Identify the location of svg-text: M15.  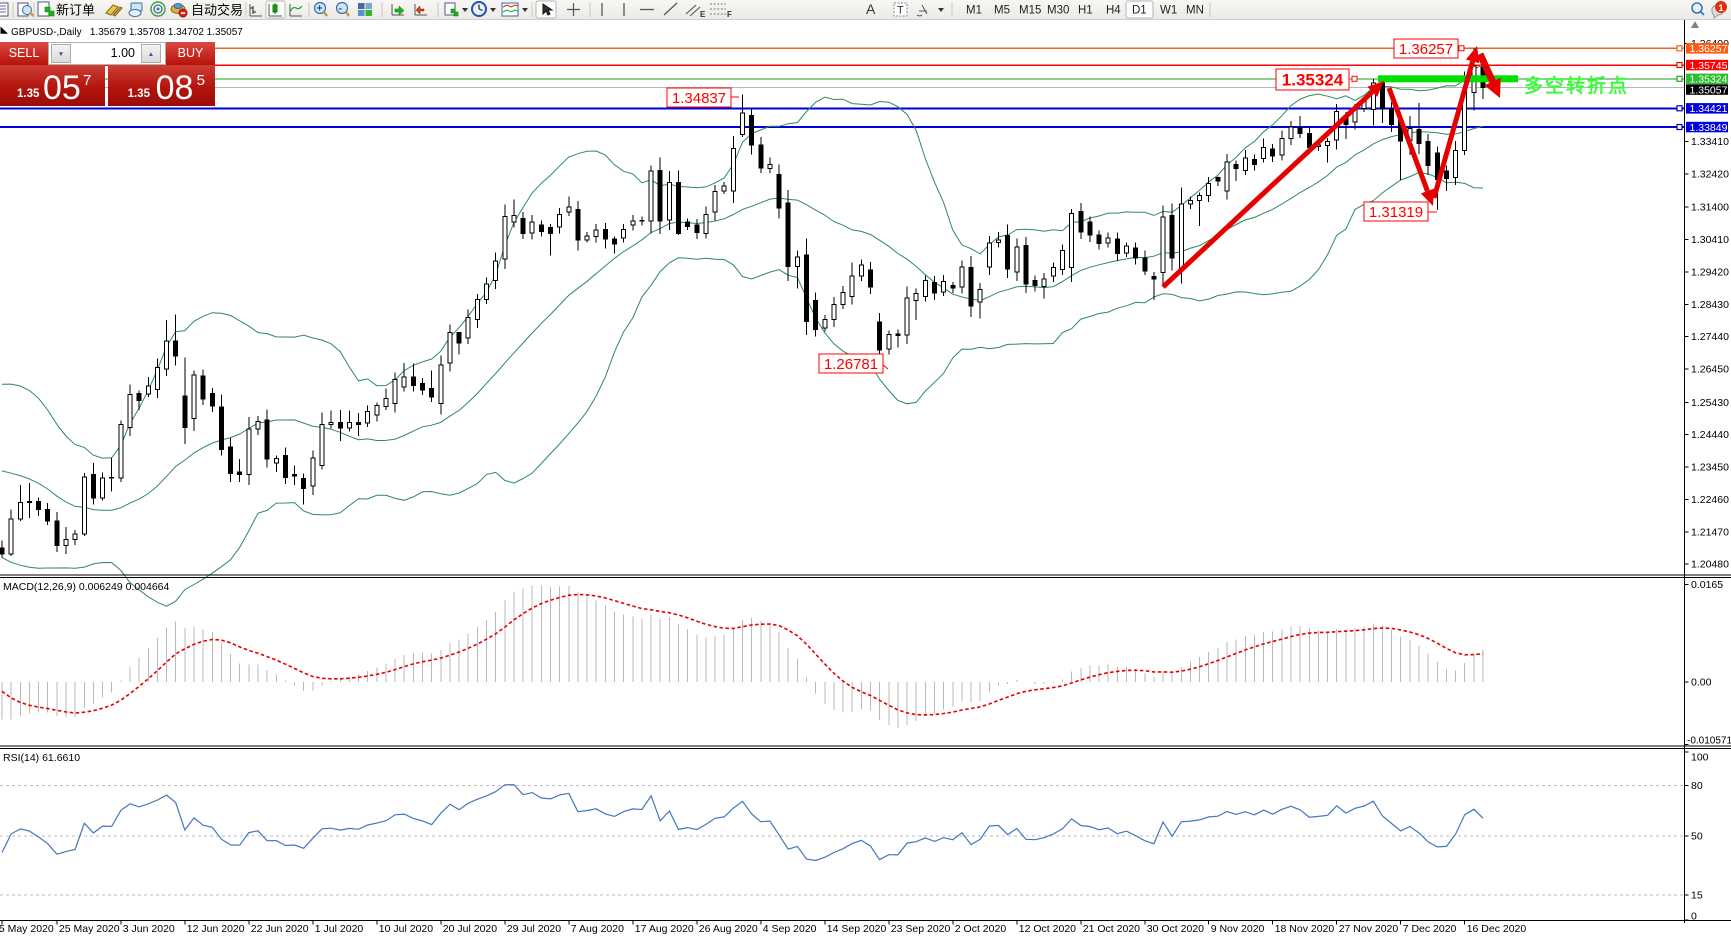
(1030, 11).